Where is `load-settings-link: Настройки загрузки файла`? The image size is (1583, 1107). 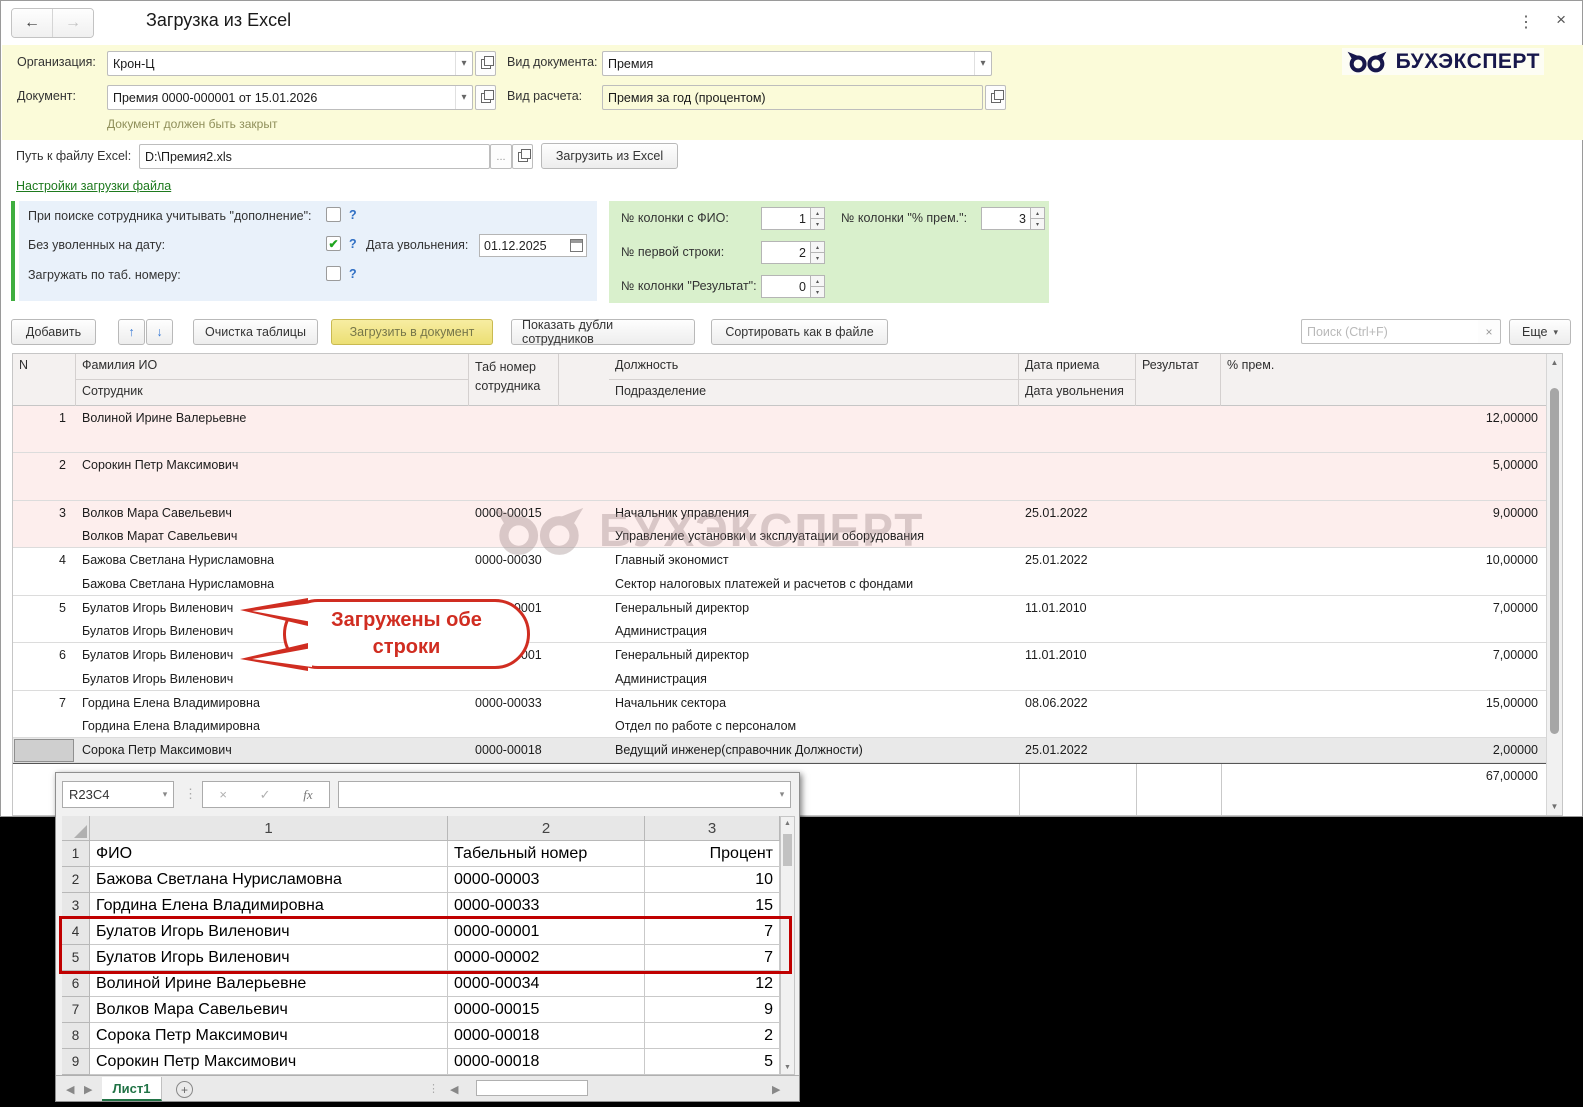 load-settings-link: Настройки загрузки файла is located at coordinates (94, 186).